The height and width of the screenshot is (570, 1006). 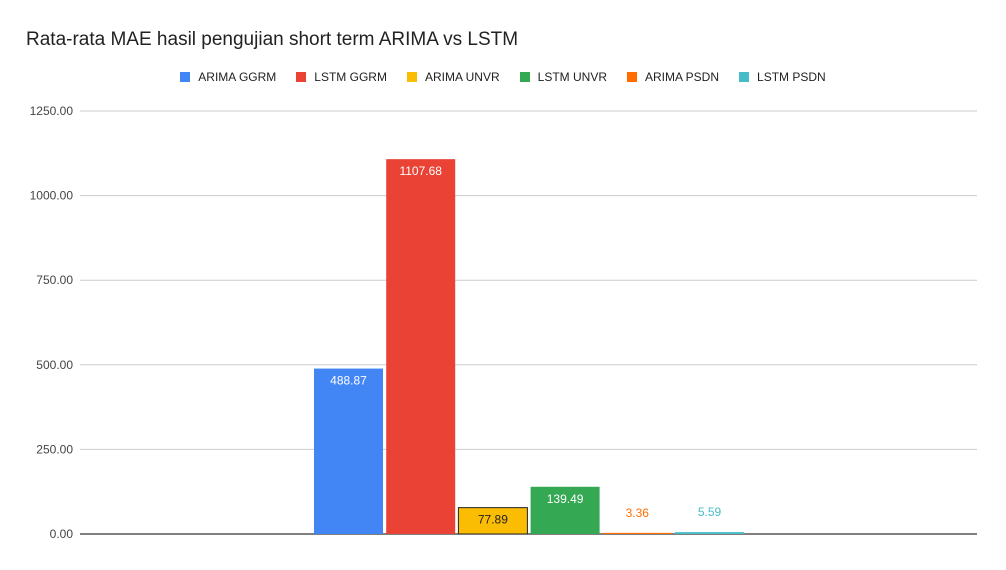 I want to click on legend-item: LSTM UNVR, so click(x=563, y=77).